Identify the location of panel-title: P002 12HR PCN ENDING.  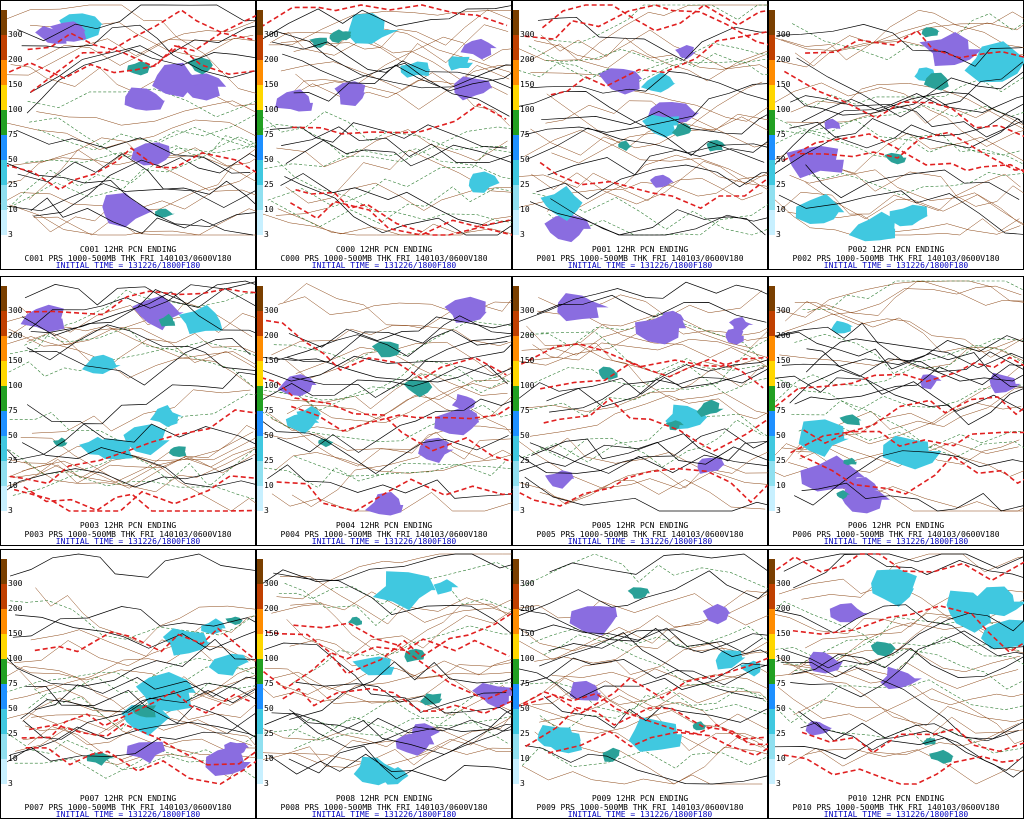
(896, 249).